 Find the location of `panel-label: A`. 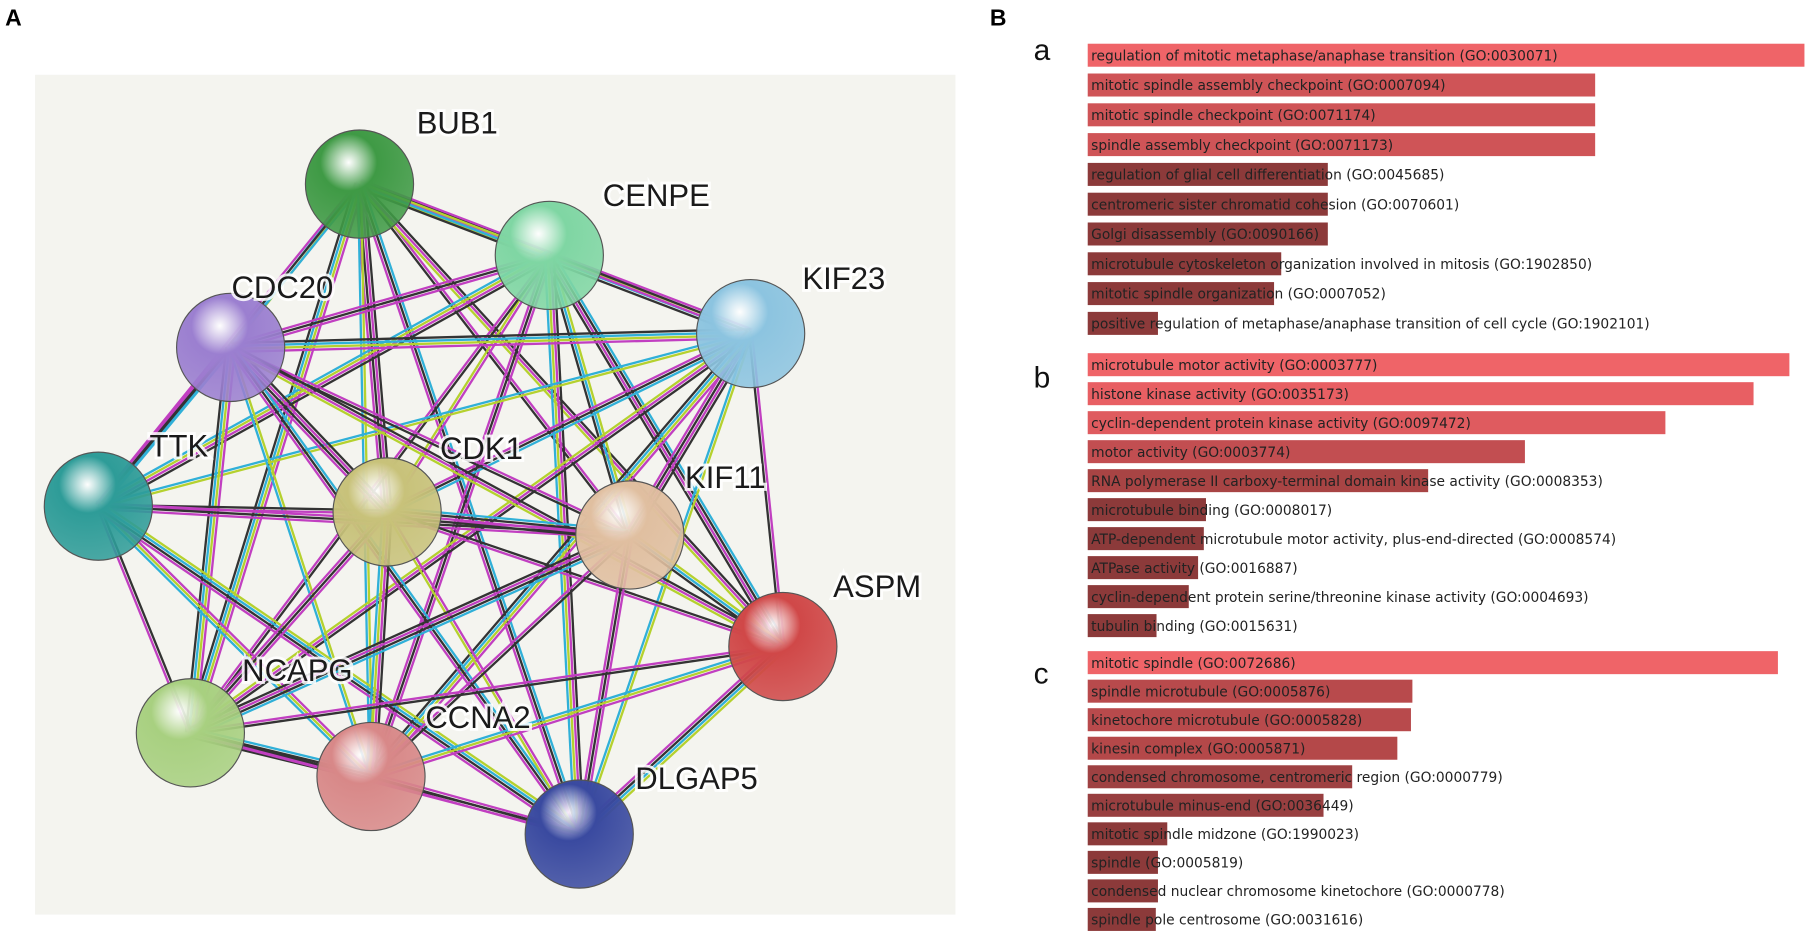

panel-label: A is located at coordinates (13, 17).